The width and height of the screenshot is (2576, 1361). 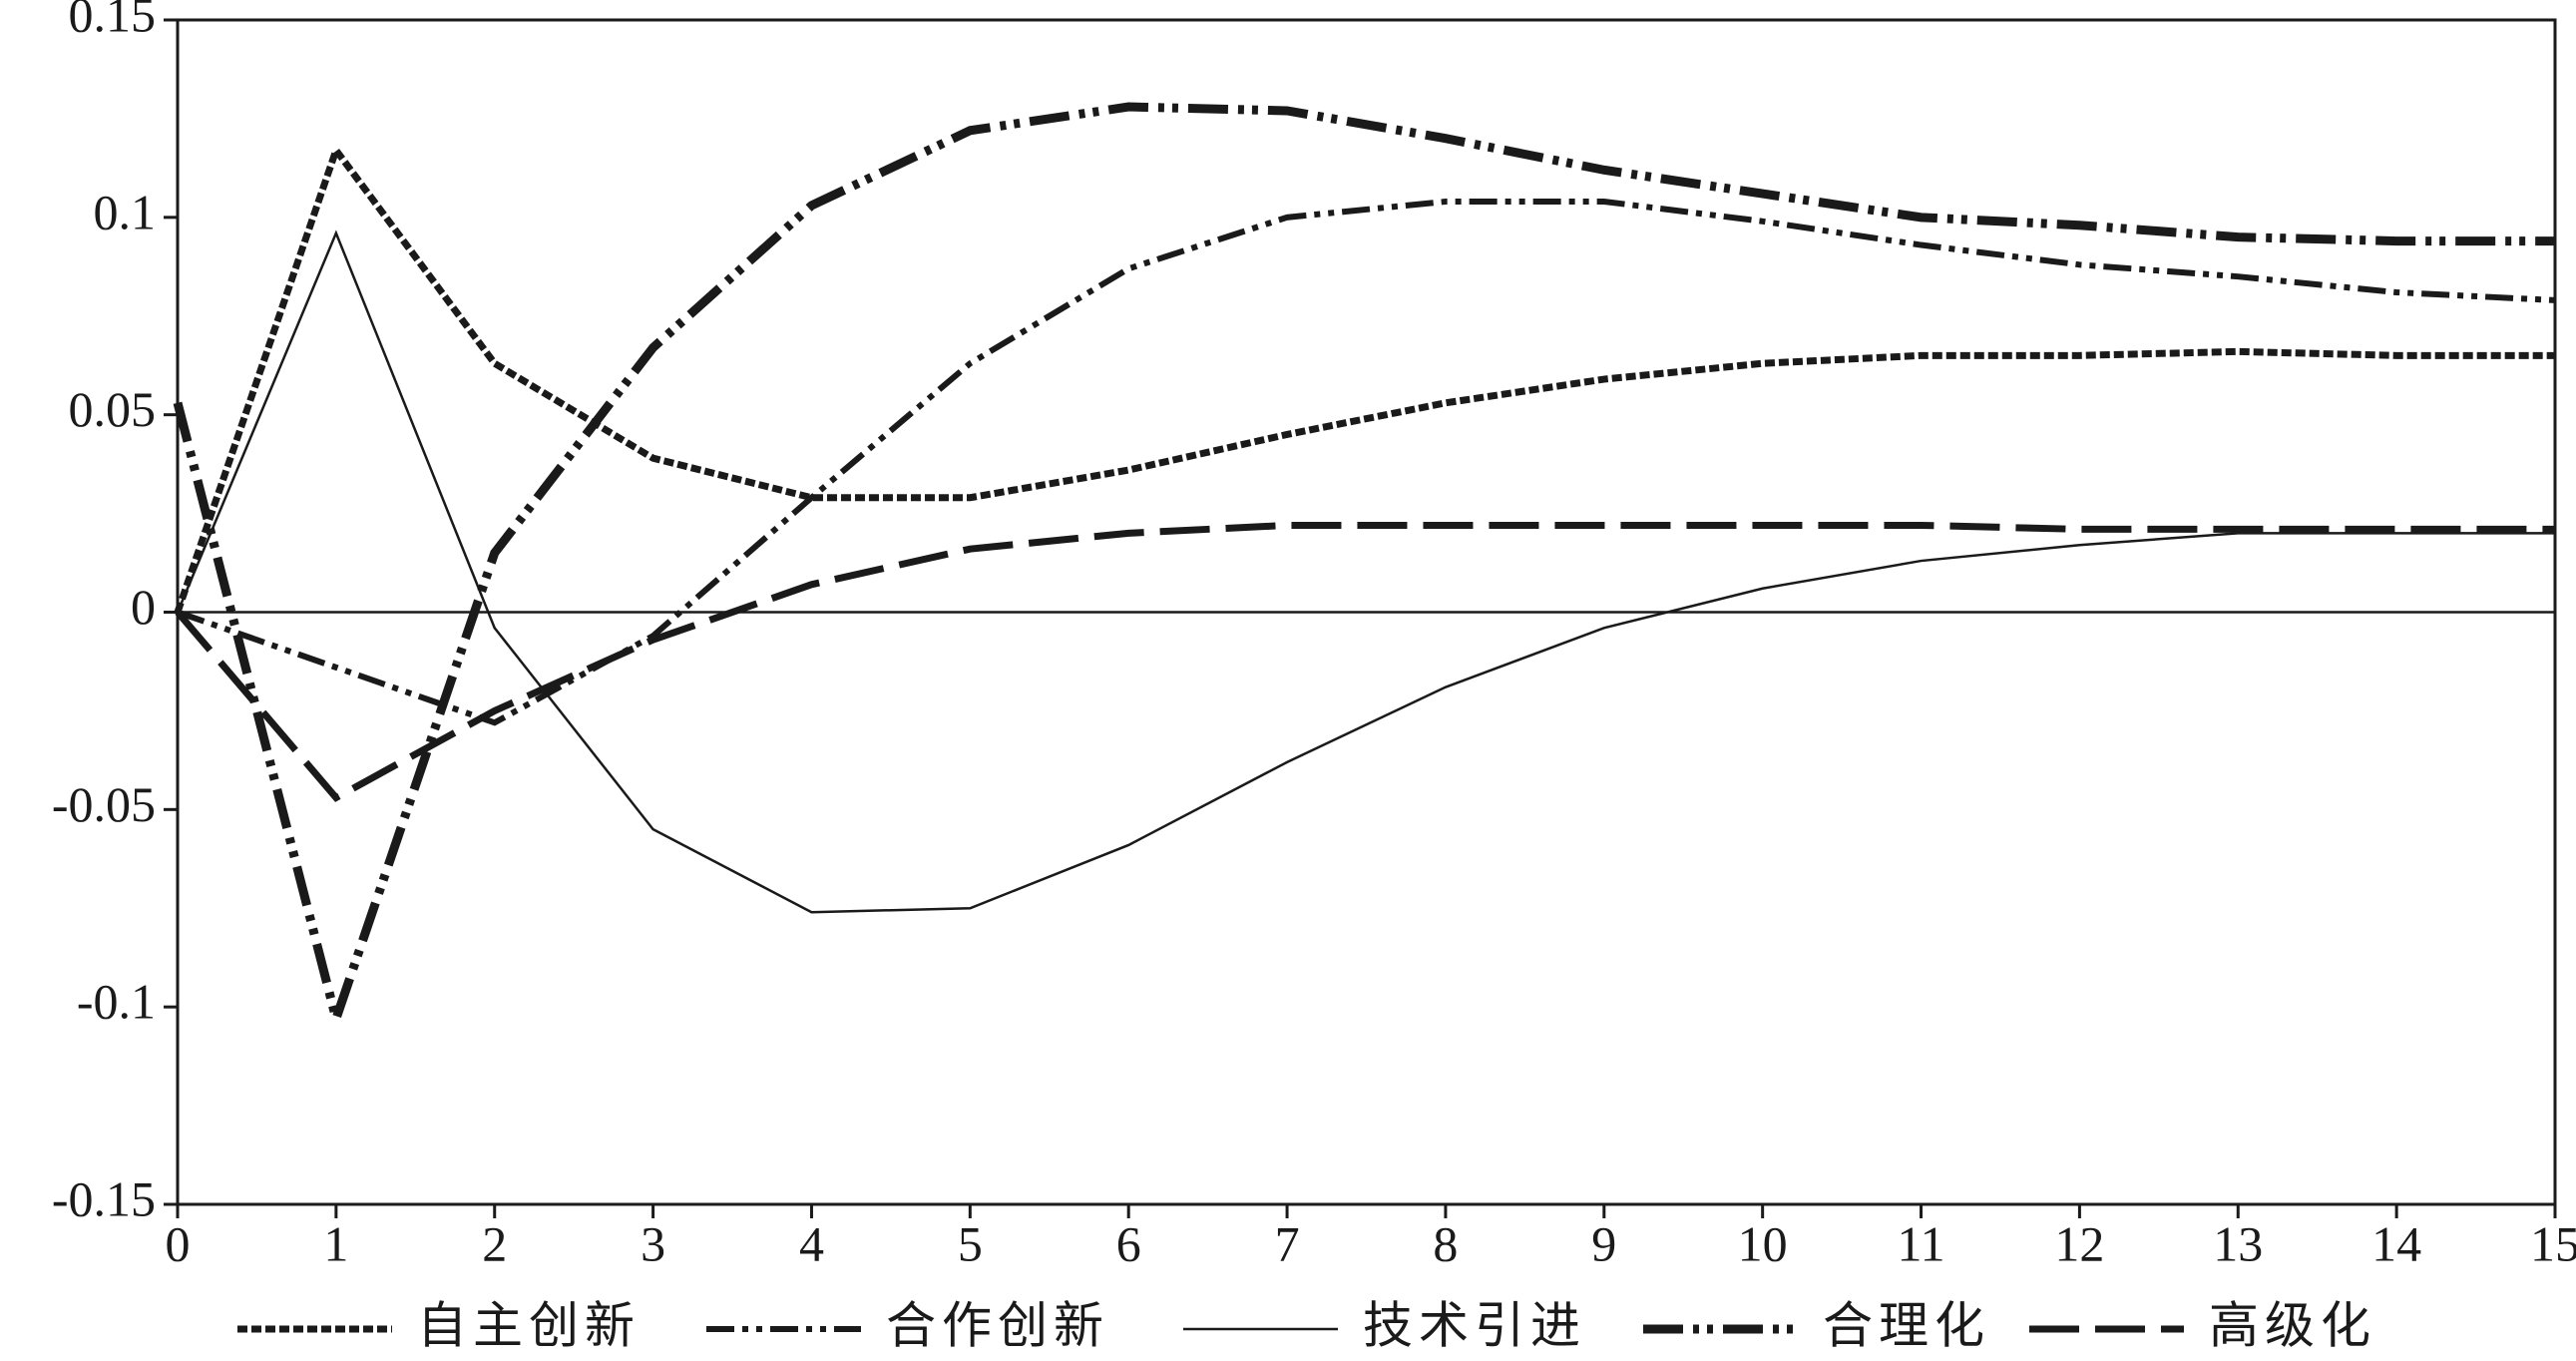 I want to click on x-tick-label: 11, so click(x=1920, y=1243).